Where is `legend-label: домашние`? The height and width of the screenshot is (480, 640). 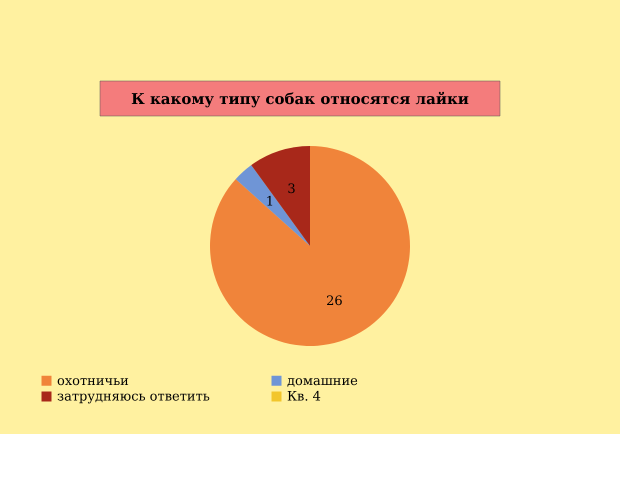 legend-label: домашние is located at coordinates (322, 381).